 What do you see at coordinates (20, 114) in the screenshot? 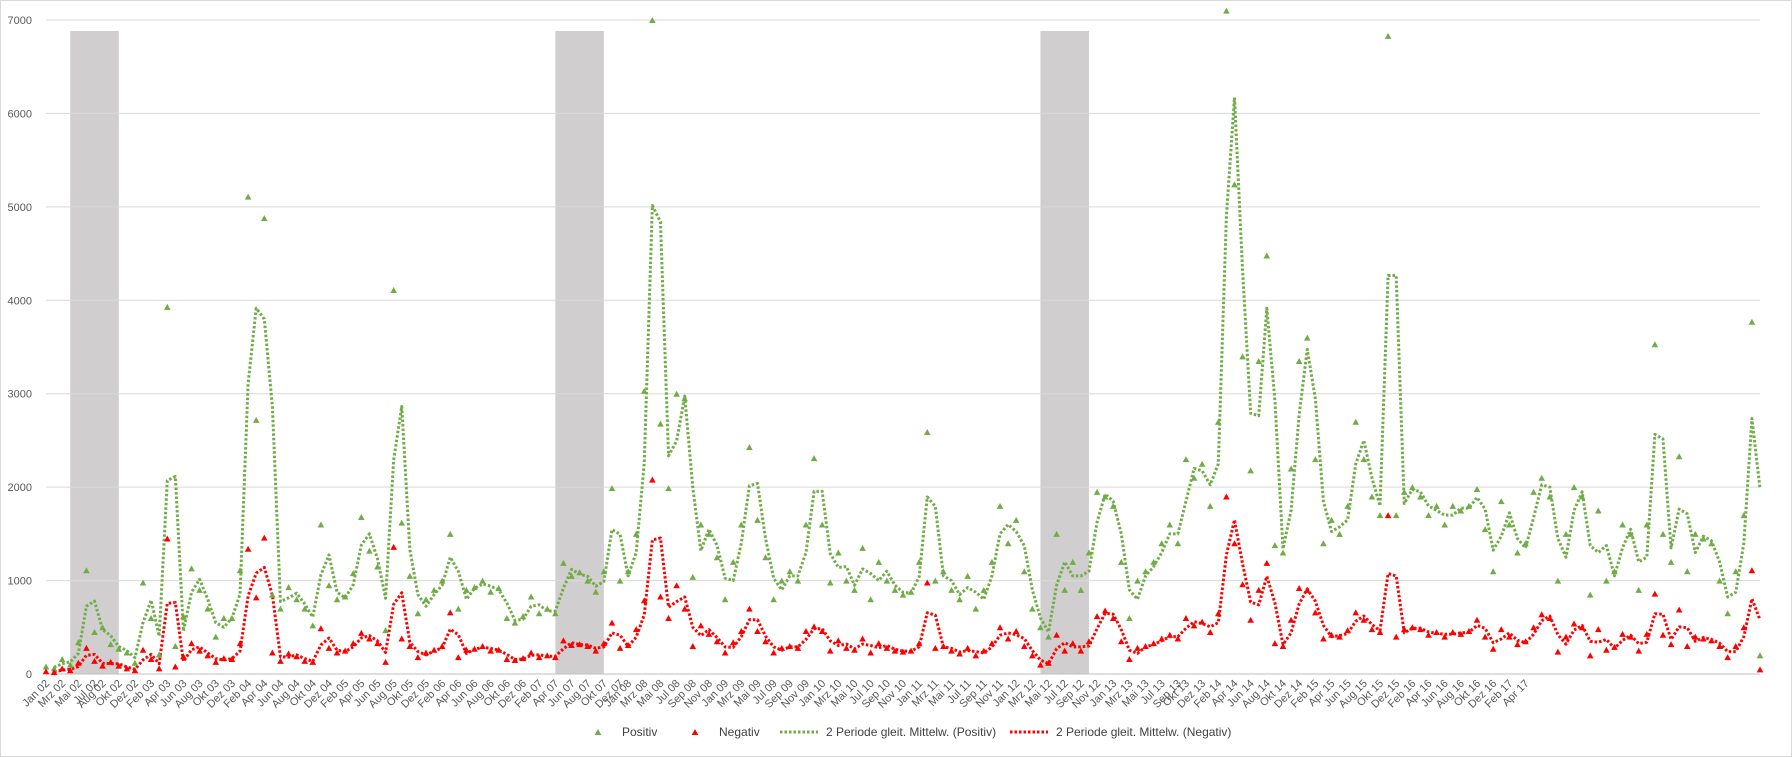
I see `y-tick-label: 6000` at bounding box center [20, 114].